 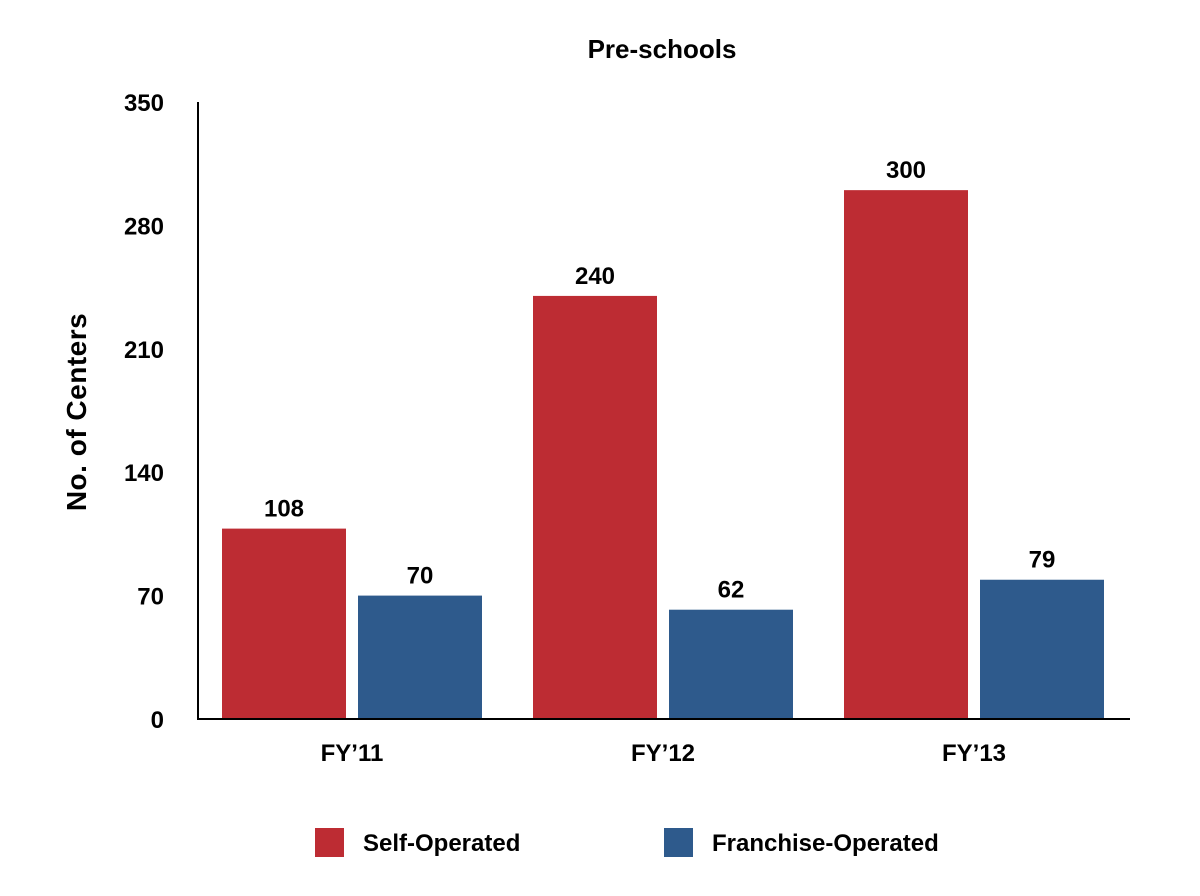 What do you see at coordinates (144, 103) in the screenshot?
I see `y-tick-label: 350` at bounding box center [144, 103].